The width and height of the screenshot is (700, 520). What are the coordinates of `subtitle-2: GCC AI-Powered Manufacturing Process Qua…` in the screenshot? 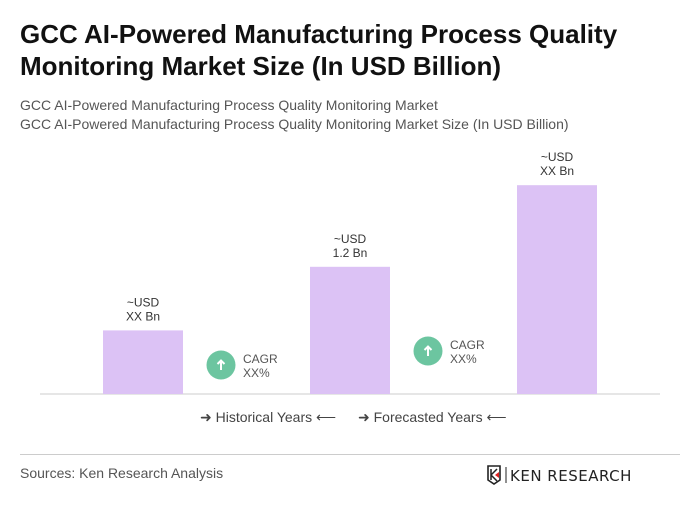 It's located at (294, 124).